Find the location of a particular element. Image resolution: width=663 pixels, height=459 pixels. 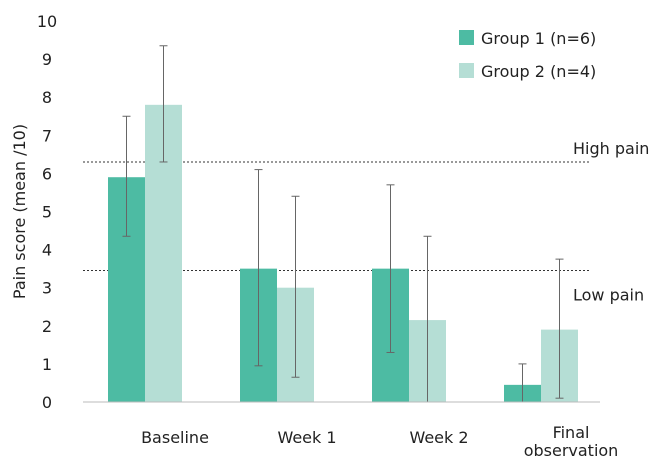

legend-label-1: Group 1 (n=6) is located at coordinates (538, 38).